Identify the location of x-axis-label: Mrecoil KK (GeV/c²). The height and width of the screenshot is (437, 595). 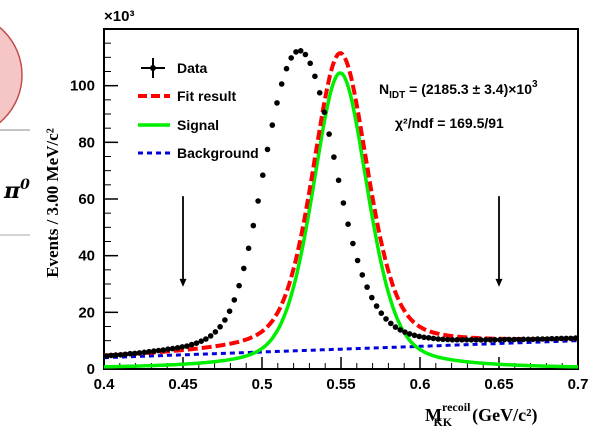
(481, 414).